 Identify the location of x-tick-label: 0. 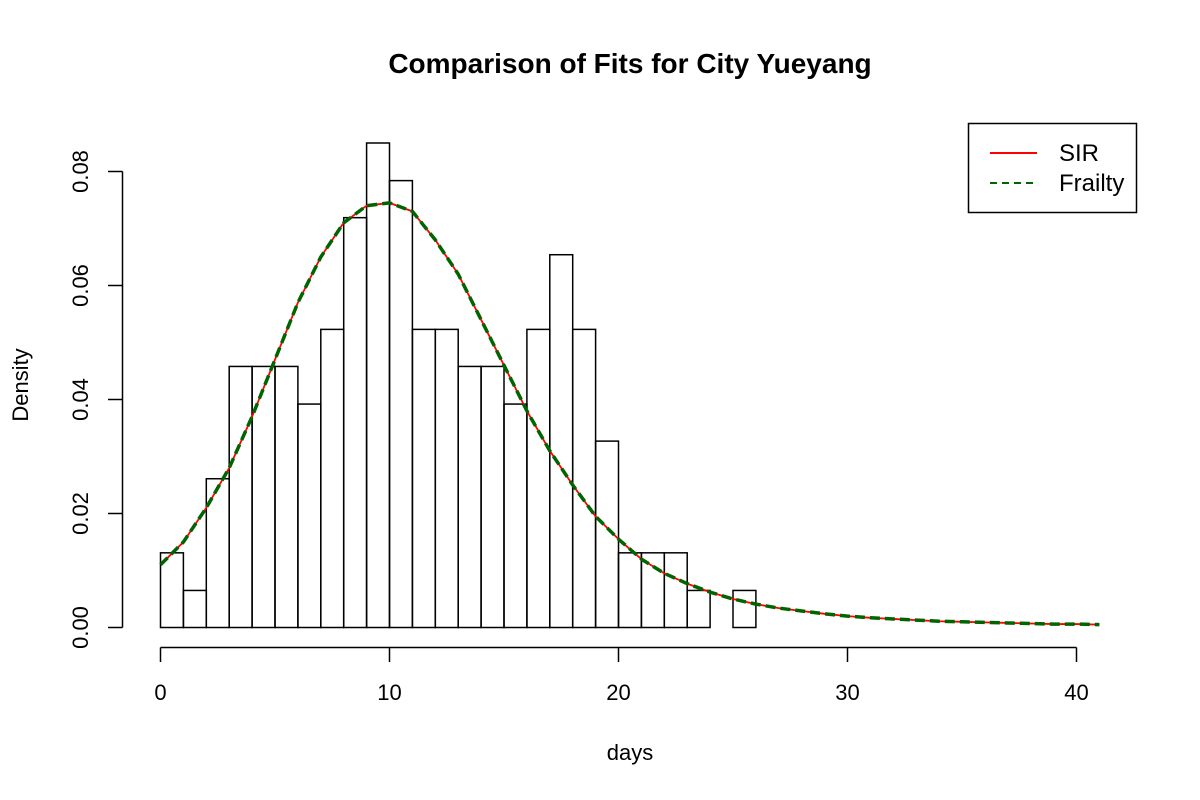
(160, 692).